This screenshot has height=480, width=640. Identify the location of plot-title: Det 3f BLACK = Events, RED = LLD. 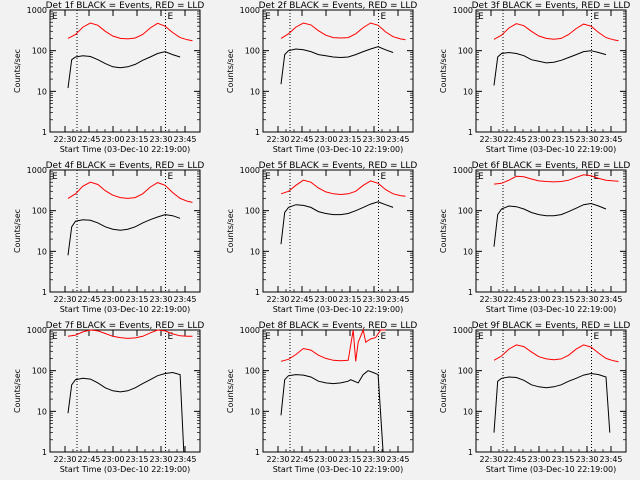
(551, 6).